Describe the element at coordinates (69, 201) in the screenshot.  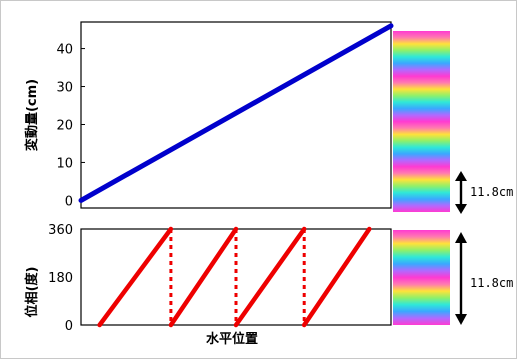
I see `top-y-tick-label: 0` at that location.